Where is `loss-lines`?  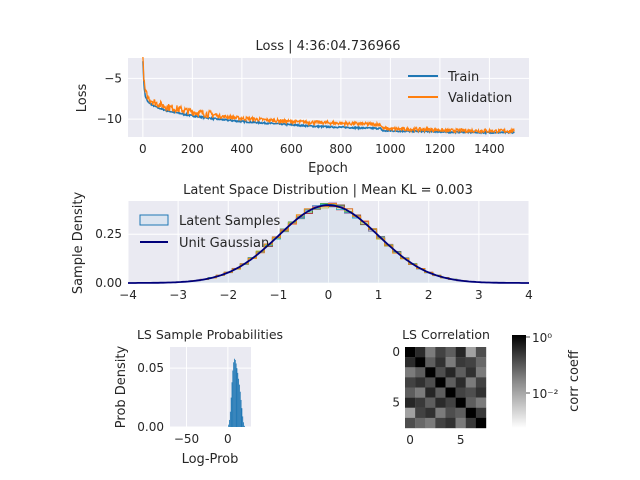 loss-lines is located at coordinates (328, 96).